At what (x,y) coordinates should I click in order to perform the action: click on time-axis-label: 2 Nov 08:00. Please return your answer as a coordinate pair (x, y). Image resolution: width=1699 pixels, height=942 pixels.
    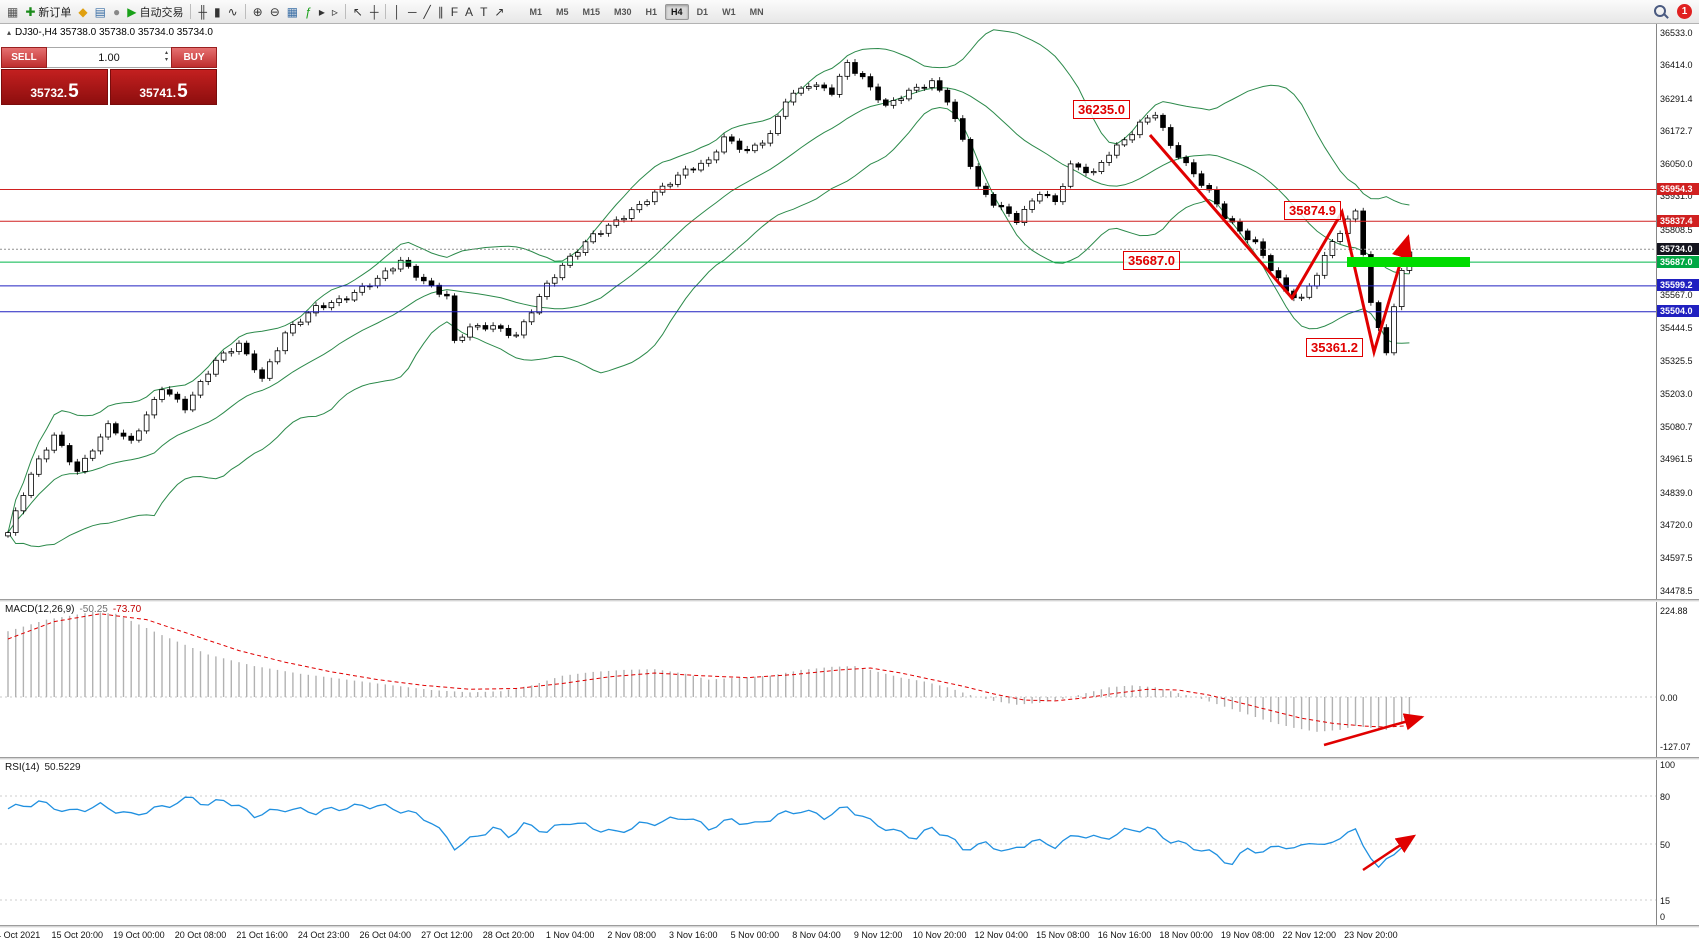
    Looking at the image, I should click on (631, 935).